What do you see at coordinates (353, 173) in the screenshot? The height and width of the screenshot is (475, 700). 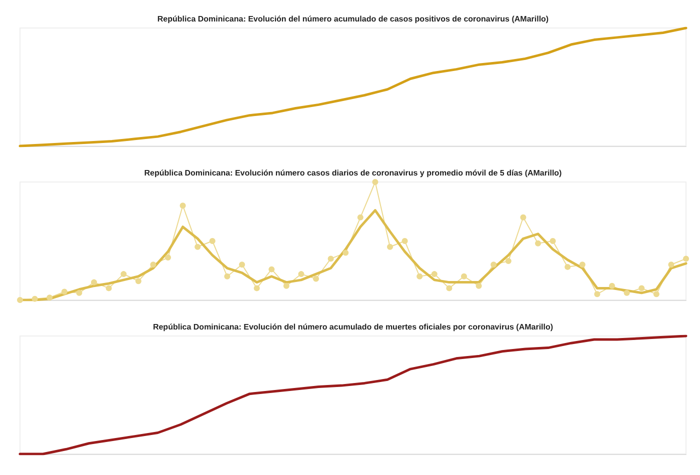 I see `chart-title: República Dominicana: Evolución número casos diarios de coronavirus y promedio móvil de 5 días (AMarillo)` at bounding box center [353, 173].